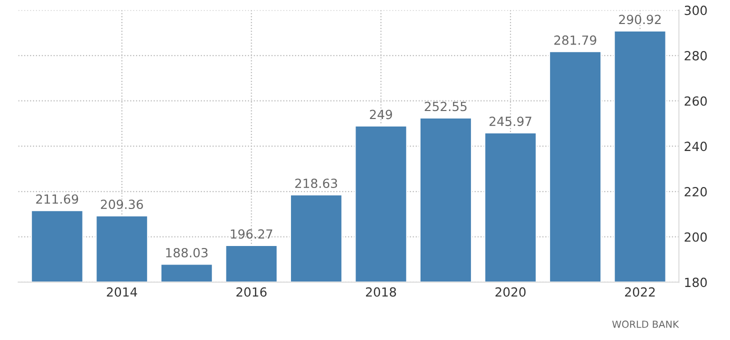 This screenshot has height=340, width=730. Describe the element at coordinates (695, 101) in the screenshot. I see `y-tick-label: 260` at that location.